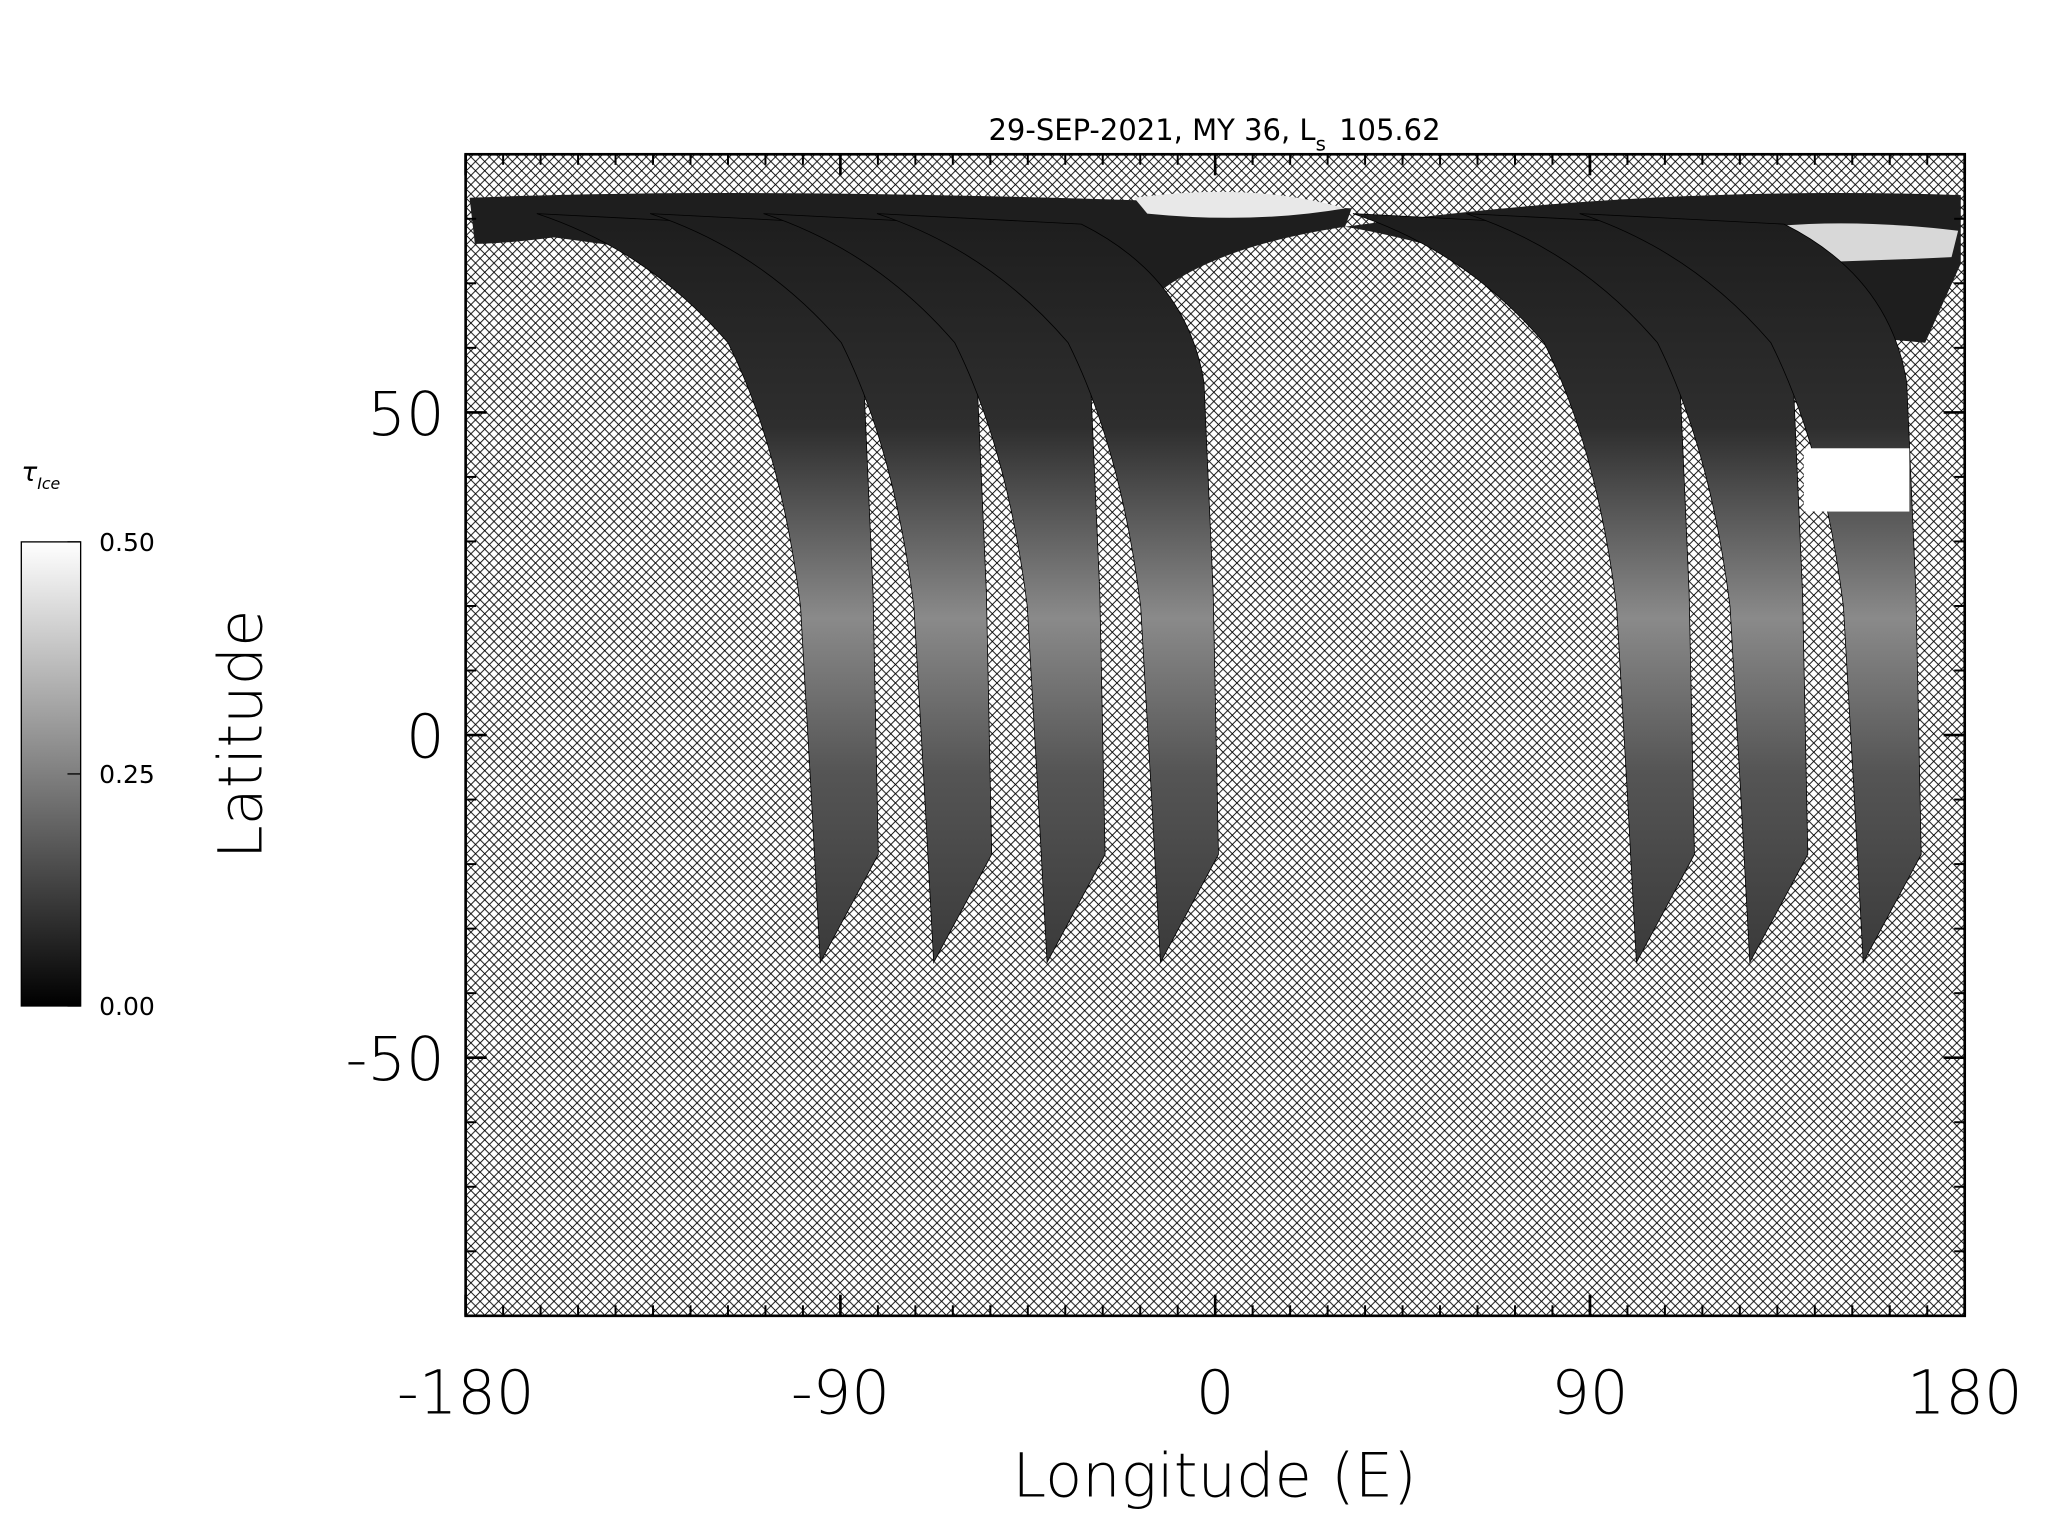  I want to click on title-suffix: 105.62, so click(1389, 130).